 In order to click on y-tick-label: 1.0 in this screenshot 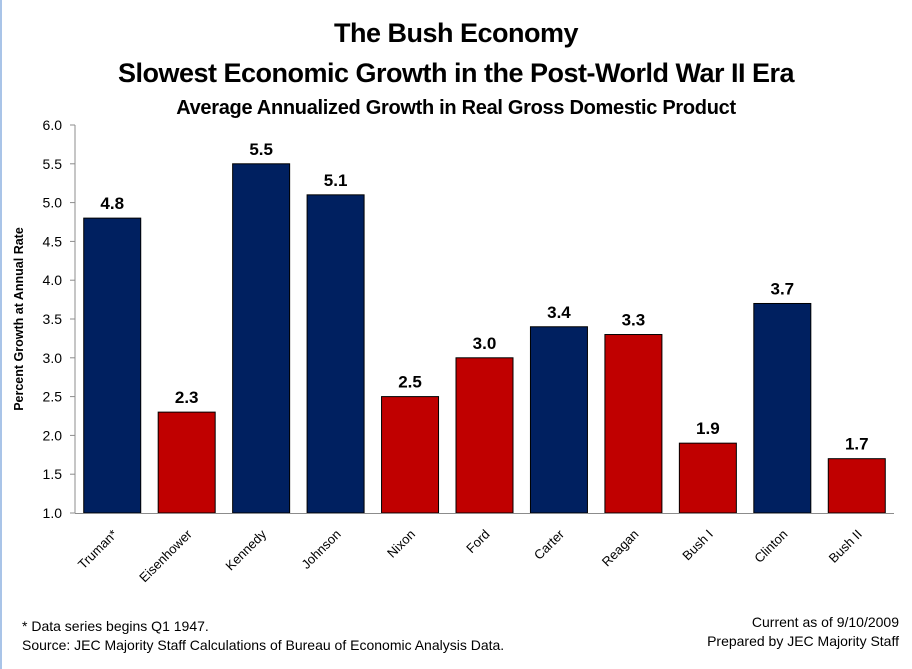, I will do `click(53, 513)`.